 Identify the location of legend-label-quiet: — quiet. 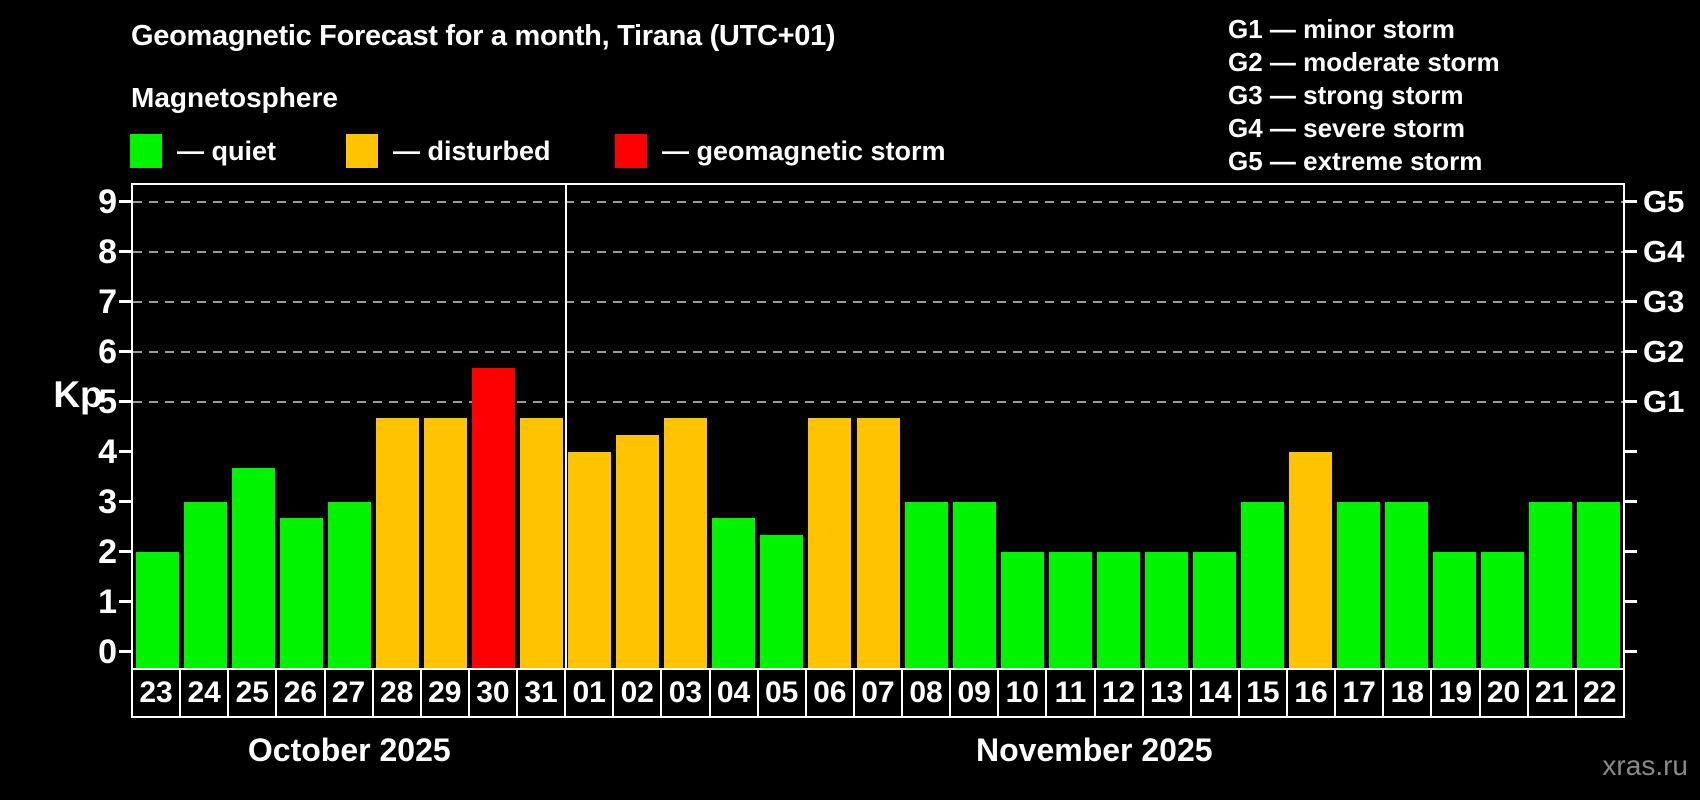
(226, 150).